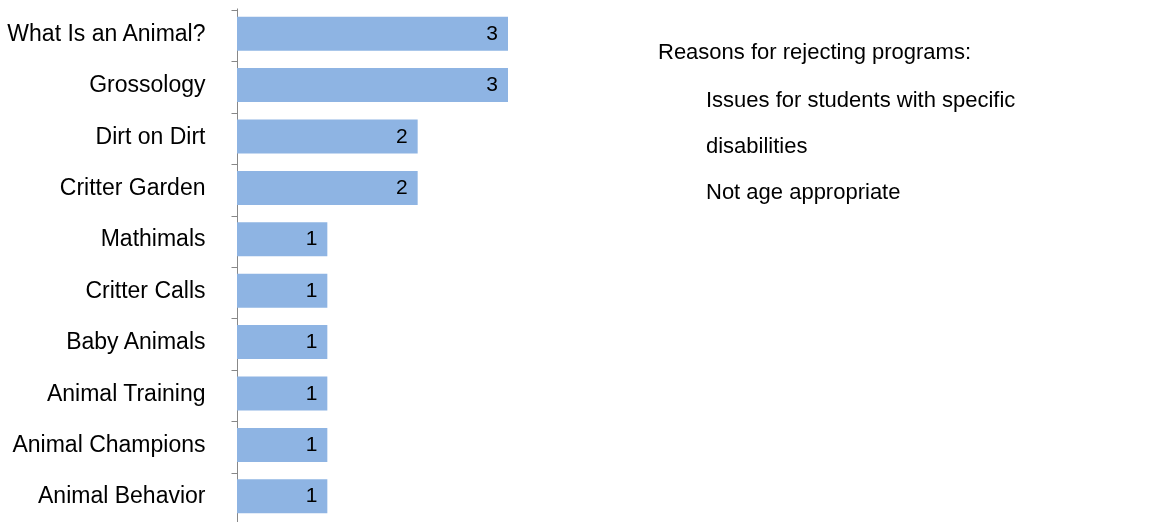 The width and height of the screenshot is (1175, 522). I want to click on text: Not age appropriate, so click(803, 191).